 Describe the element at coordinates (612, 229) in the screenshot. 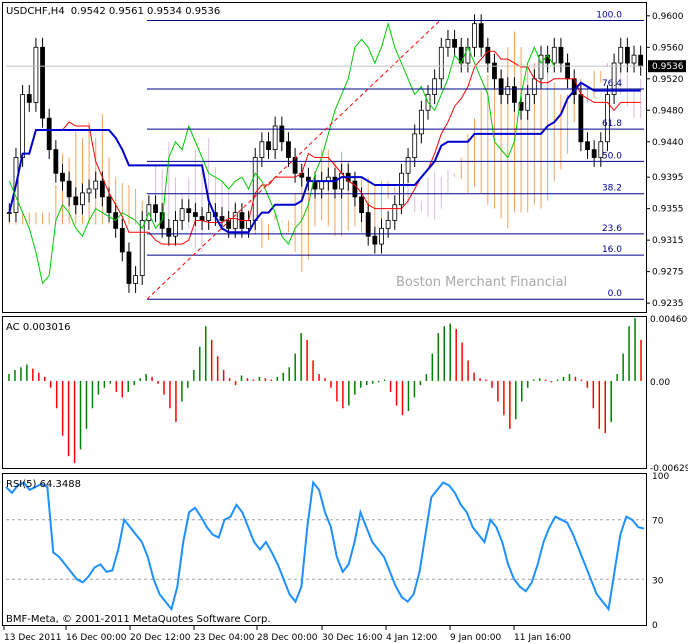

I see `fib-level-label: 23.6` at that location.